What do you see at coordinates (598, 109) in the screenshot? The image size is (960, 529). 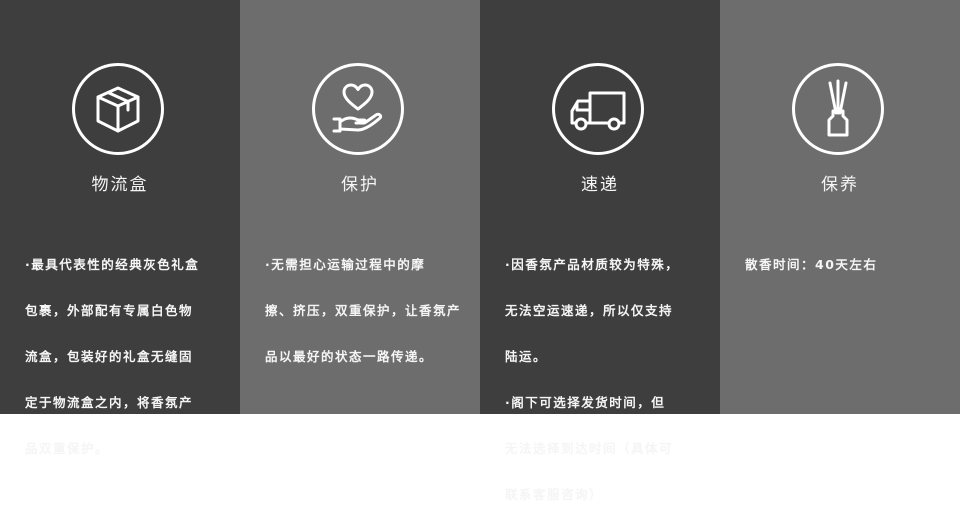 I see `delivery-truck-icon` at bounding box center [598, 109].